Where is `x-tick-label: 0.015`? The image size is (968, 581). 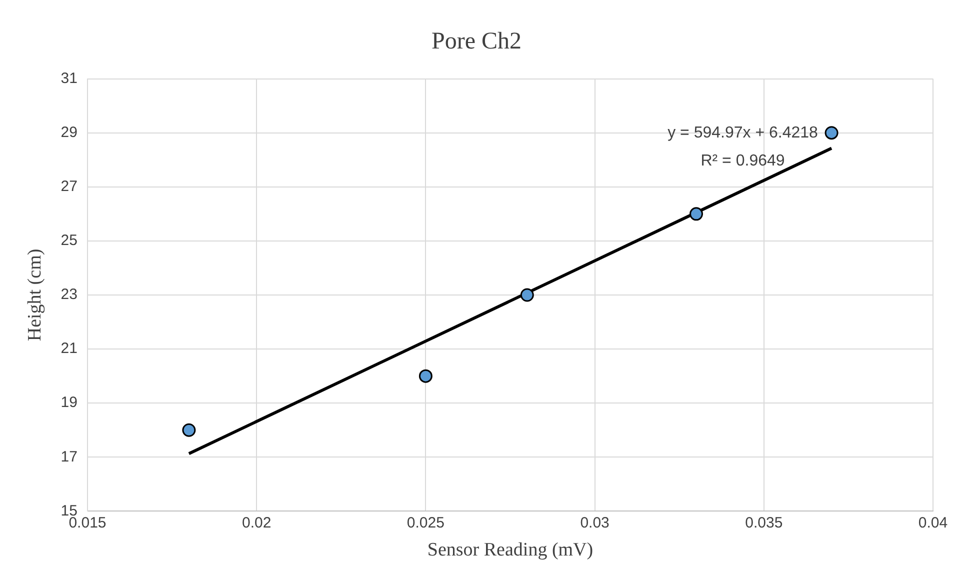
x-tick-label: 0.015 is located at coordinates (87, 523).